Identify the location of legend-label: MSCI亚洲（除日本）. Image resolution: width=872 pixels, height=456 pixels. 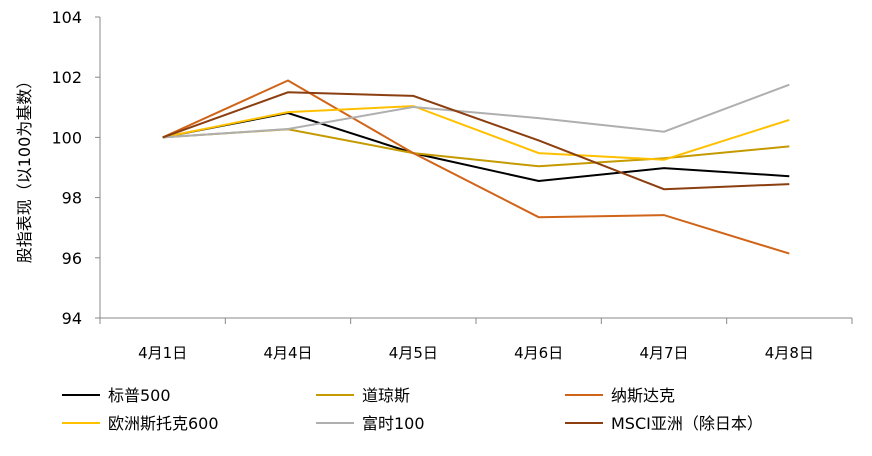
(687, 423).